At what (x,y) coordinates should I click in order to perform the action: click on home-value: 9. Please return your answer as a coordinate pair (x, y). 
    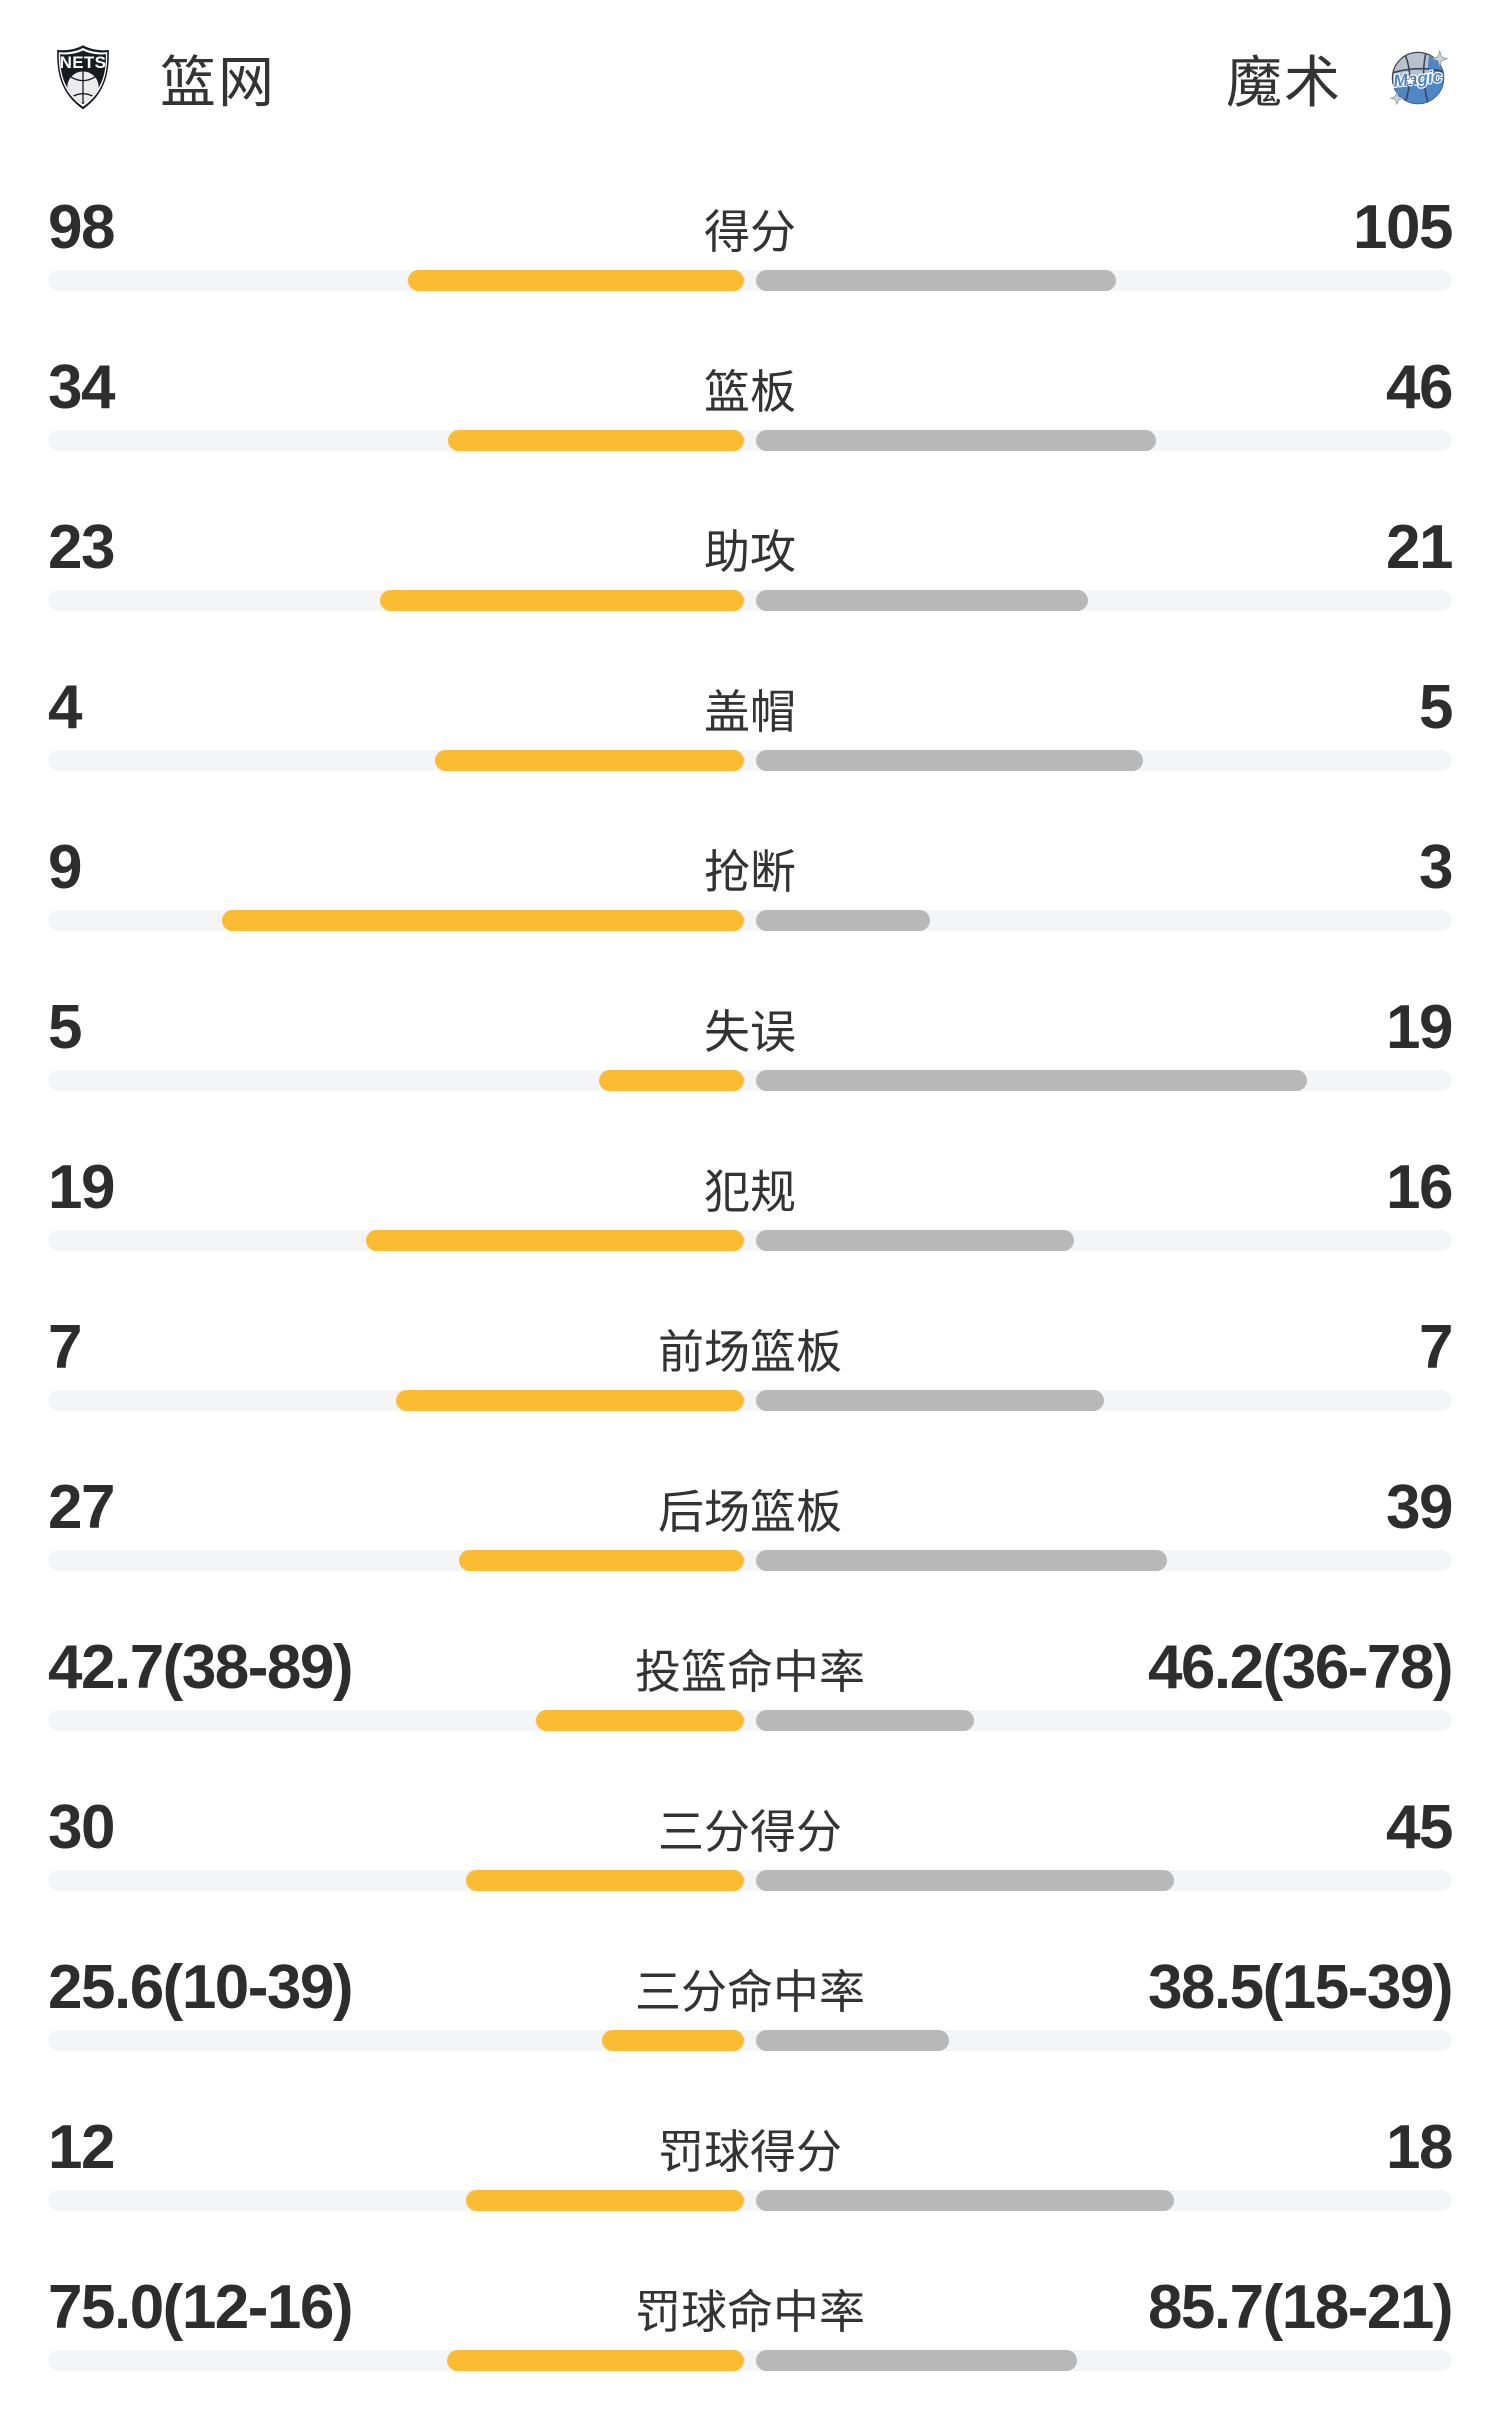
    Looking at the image, I should click on (65, 867).